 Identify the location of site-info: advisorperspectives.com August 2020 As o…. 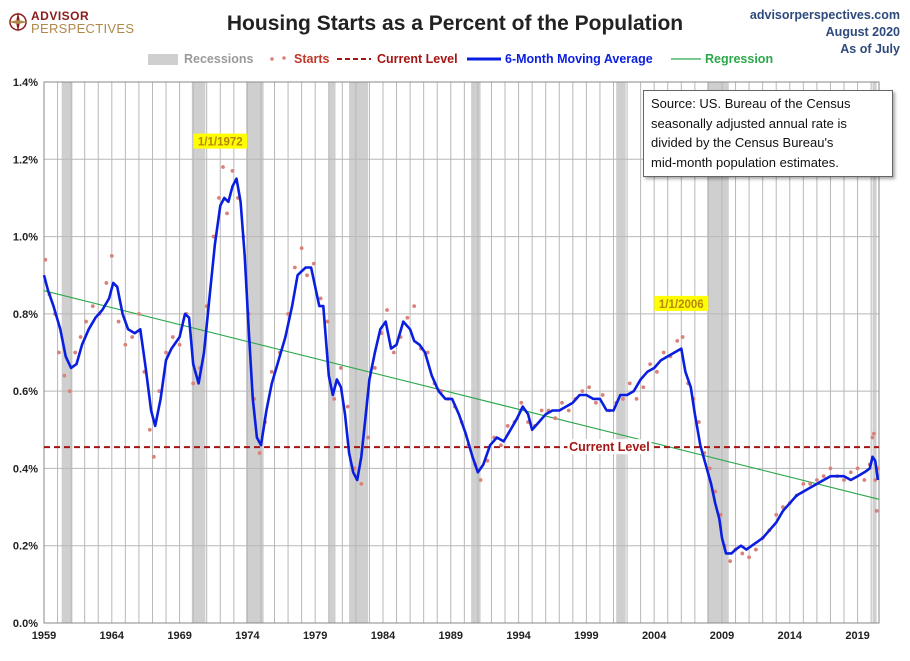
(825, 32).